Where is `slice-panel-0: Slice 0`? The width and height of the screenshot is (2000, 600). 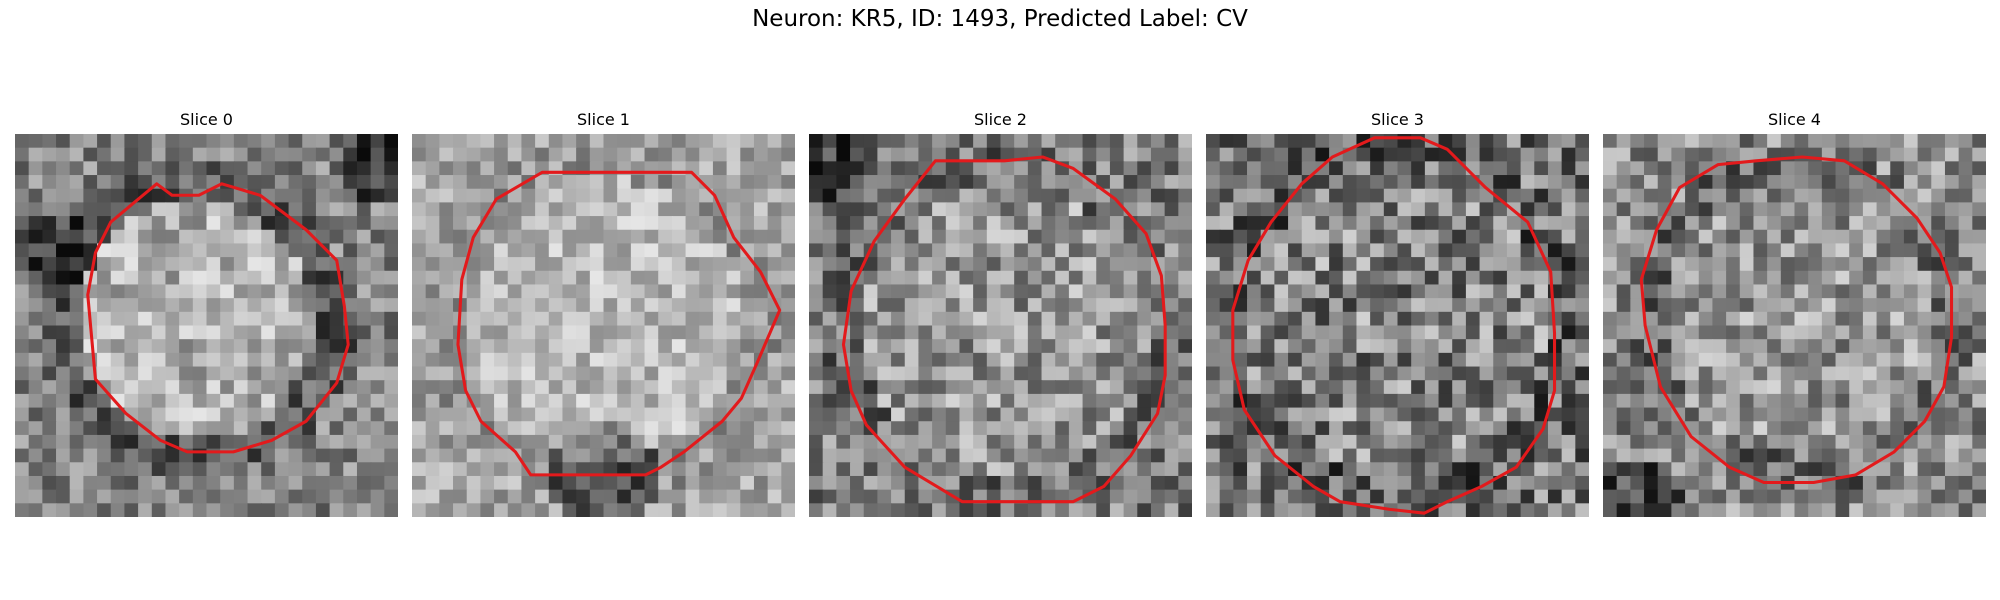 slice-panel-0: Slice 0 is located at coordinates (206, 312).